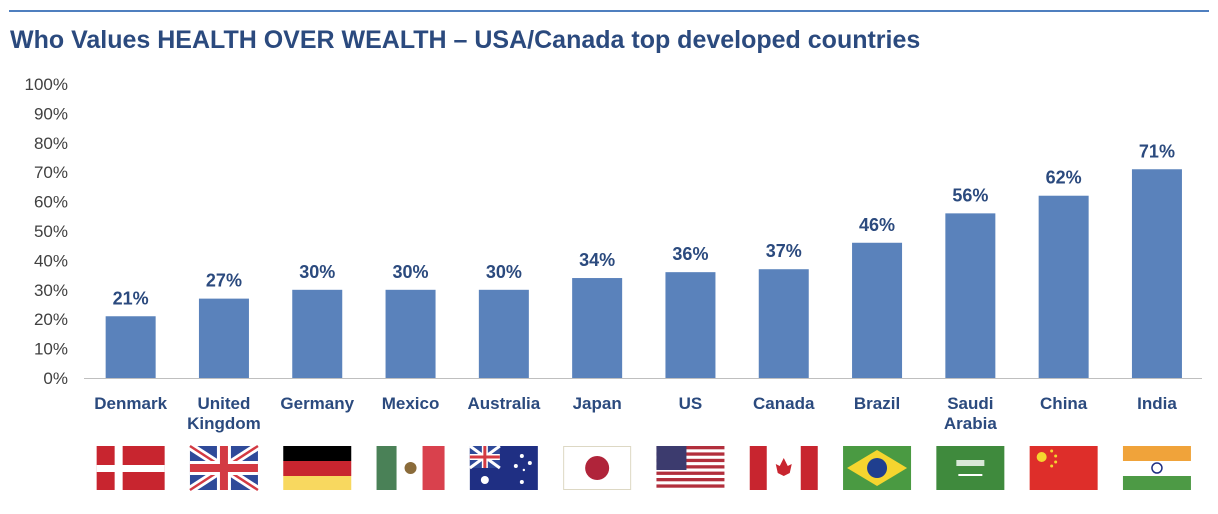 The height and width of the screenshot is (514, 1218). Describe the element at coordinates (1156, 468) in the screenshot. I see `india-flag-icon` at that location.